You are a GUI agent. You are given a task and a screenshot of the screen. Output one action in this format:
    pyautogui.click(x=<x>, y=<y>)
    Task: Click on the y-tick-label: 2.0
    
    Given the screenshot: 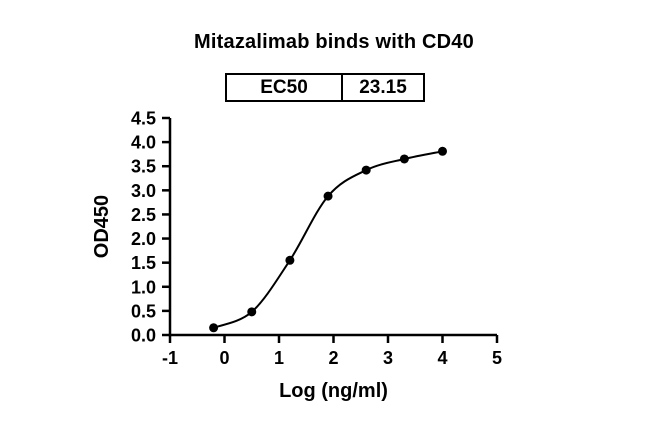 What is the action you would take?
    pyautogui.click(x=143, y=239)
    